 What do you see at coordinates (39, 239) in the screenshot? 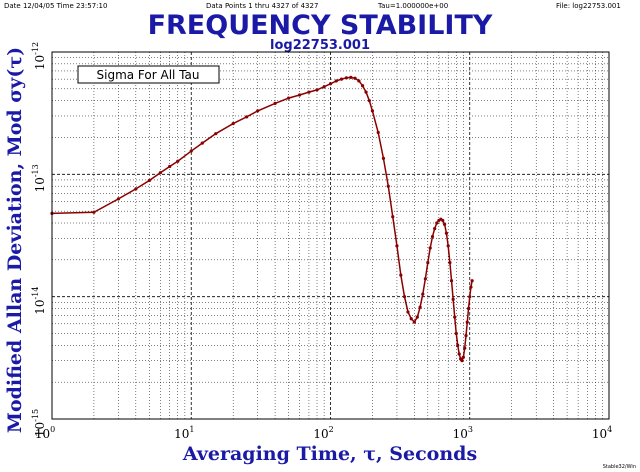
I see `y-tick-labels: 10-15 10-14 10-13 10-12` at bounding box center [39, 239].